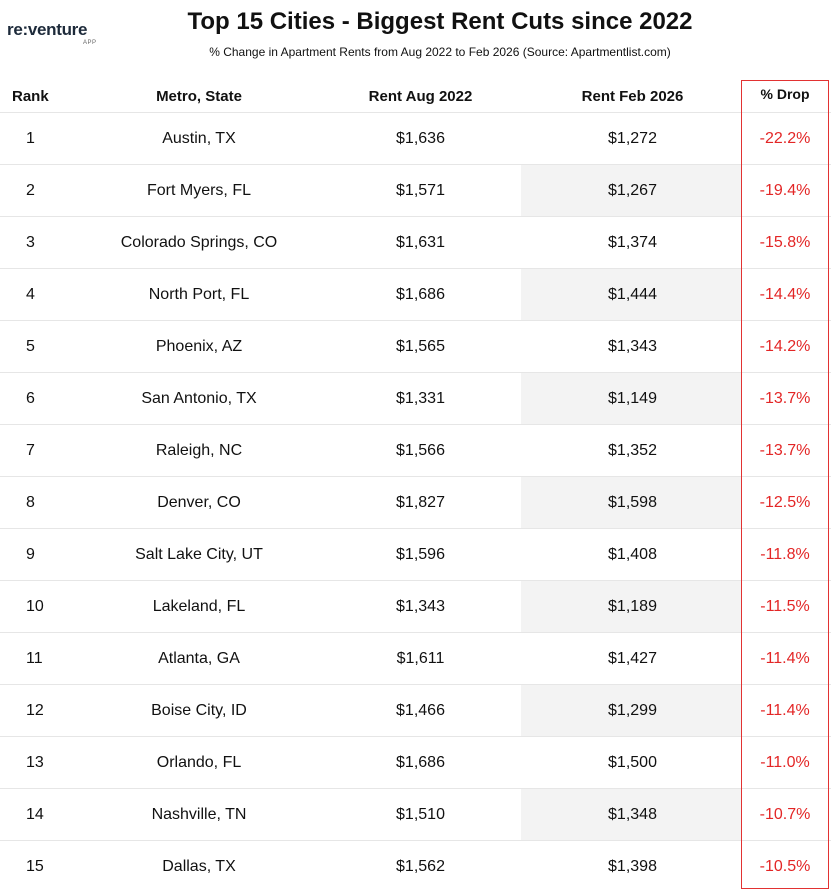  What do you see at coordinates (35, 814) in the screenshot?
I see `cell-rank: 14` at bounding box center [35, 814].